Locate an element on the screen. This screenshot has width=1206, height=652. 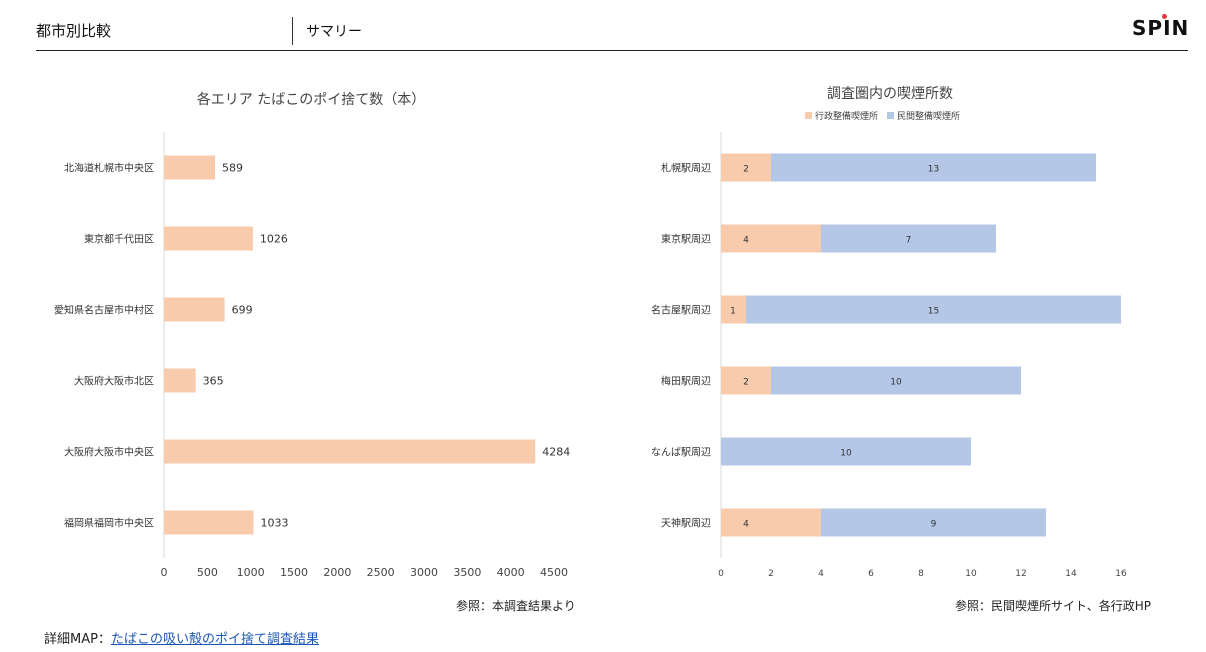
data-label: 4284 is located at coordinates (556, 452).